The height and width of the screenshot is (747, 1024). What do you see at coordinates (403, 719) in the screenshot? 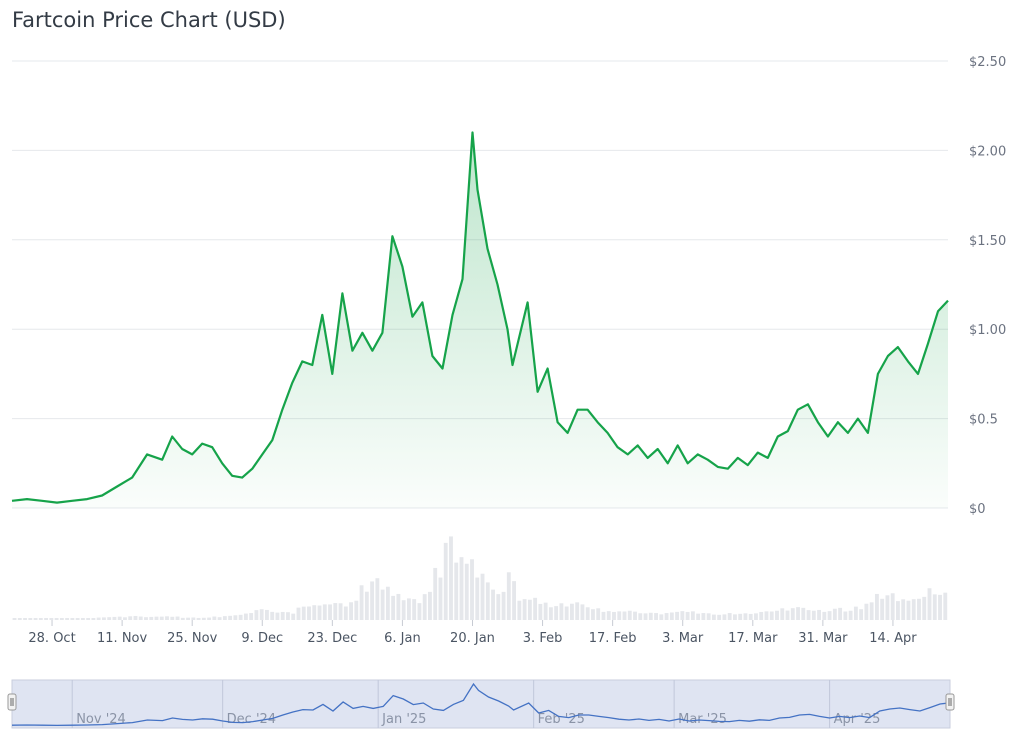
I see `navigator-tick-label: Jan '25` at bounding box center [403, 719].